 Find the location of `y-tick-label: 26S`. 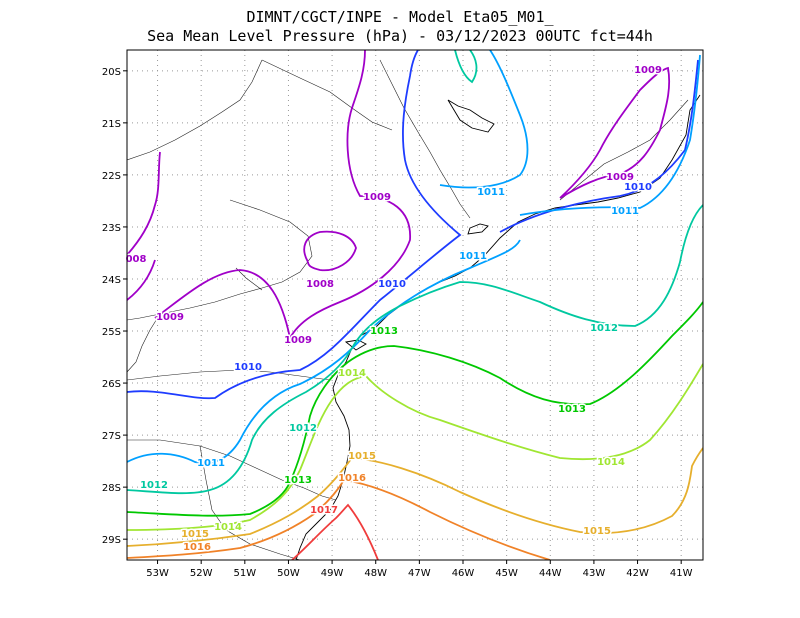

y-tick-label: 26S is located at coordinates (111, 384).